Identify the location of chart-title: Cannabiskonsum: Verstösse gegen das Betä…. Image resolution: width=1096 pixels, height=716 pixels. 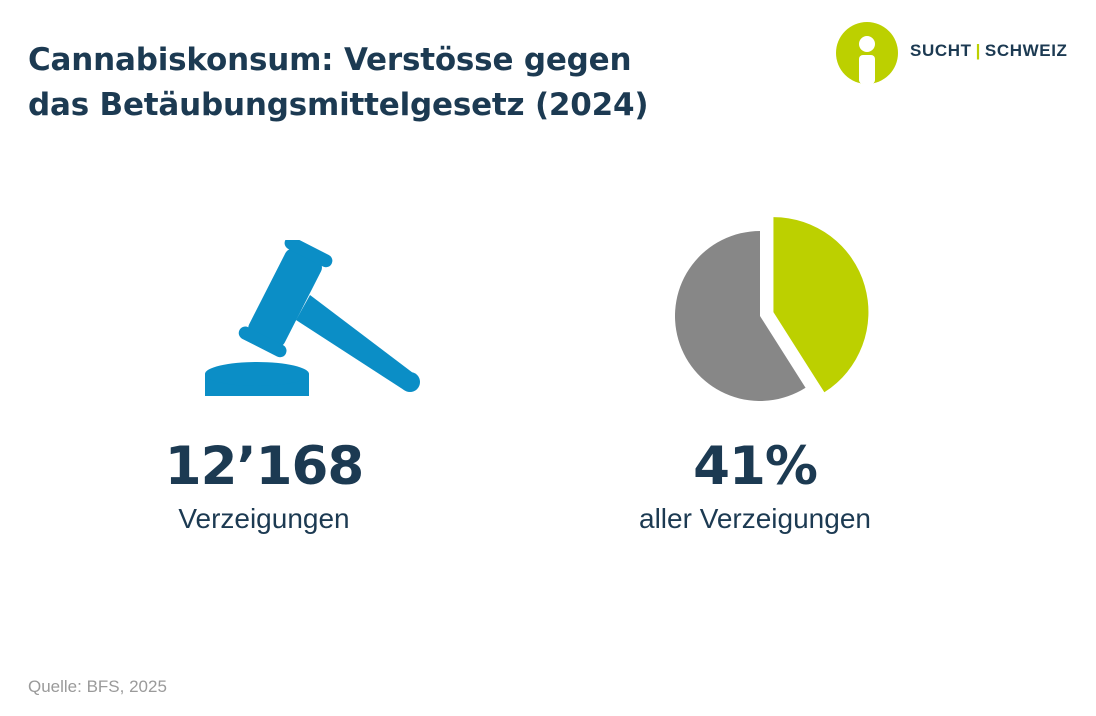
(408, 83).